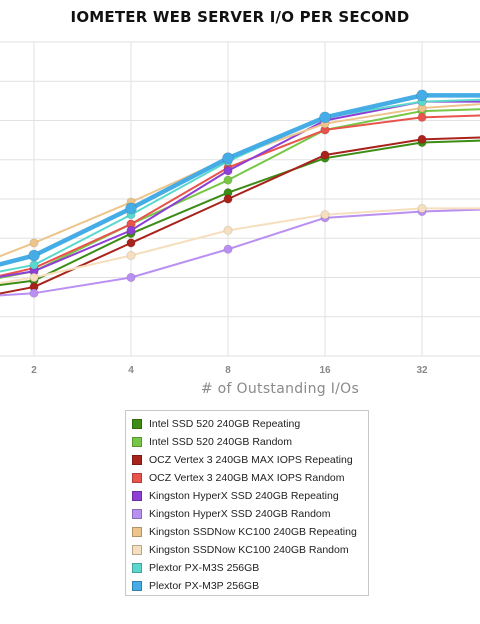  Describe the element at coordinates (240, 17) in the screenshot. I see `chart-title: IOMETER WEB SERVER I/O PER SECOND` at that location.